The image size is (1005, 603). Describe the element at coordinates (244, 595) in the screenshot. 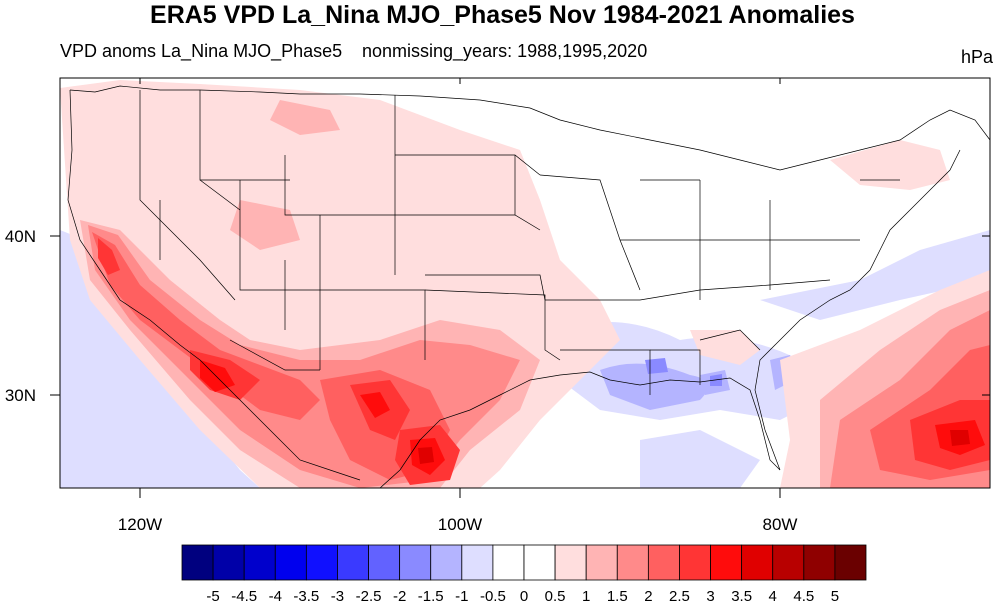

I see `colorbar-label: -4.5` at that location.